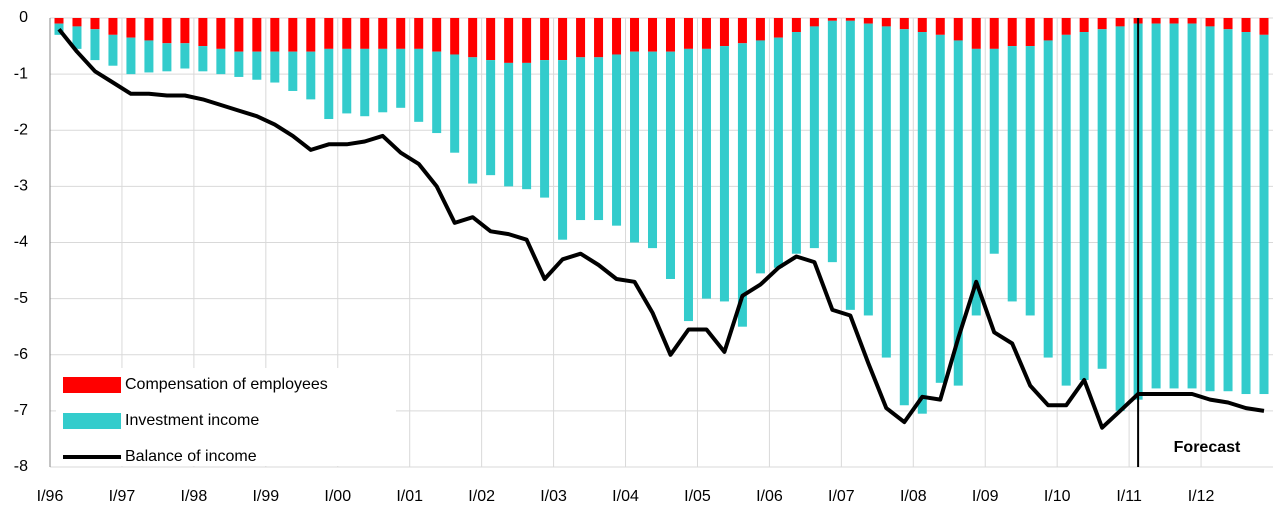 The height and width of the screenshot is (517, 1273). I want to click on x-tick-label: I/96, so click(50, 496).